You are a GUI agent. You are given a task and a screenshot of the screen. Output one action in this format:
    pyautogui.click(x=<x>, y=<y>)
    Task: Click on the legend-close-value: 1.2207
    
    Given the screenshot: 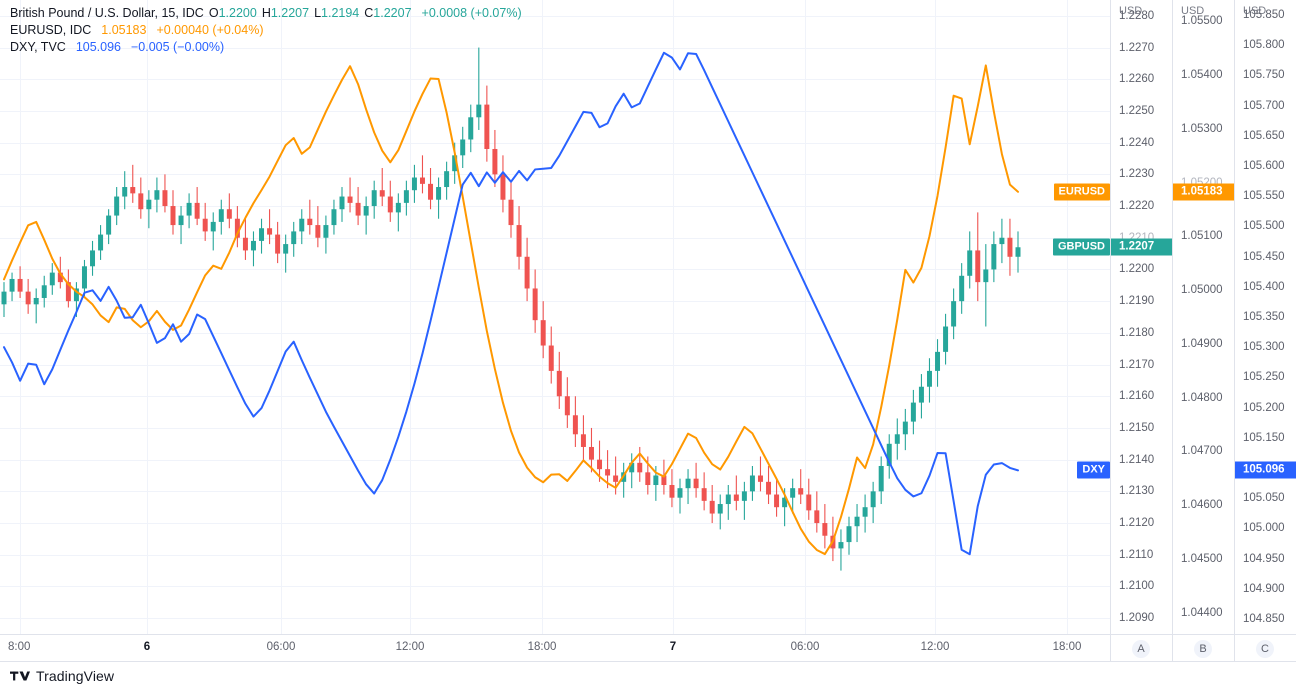 What is the action you would take?
    pyautogui.click(x=392, y=13)
    